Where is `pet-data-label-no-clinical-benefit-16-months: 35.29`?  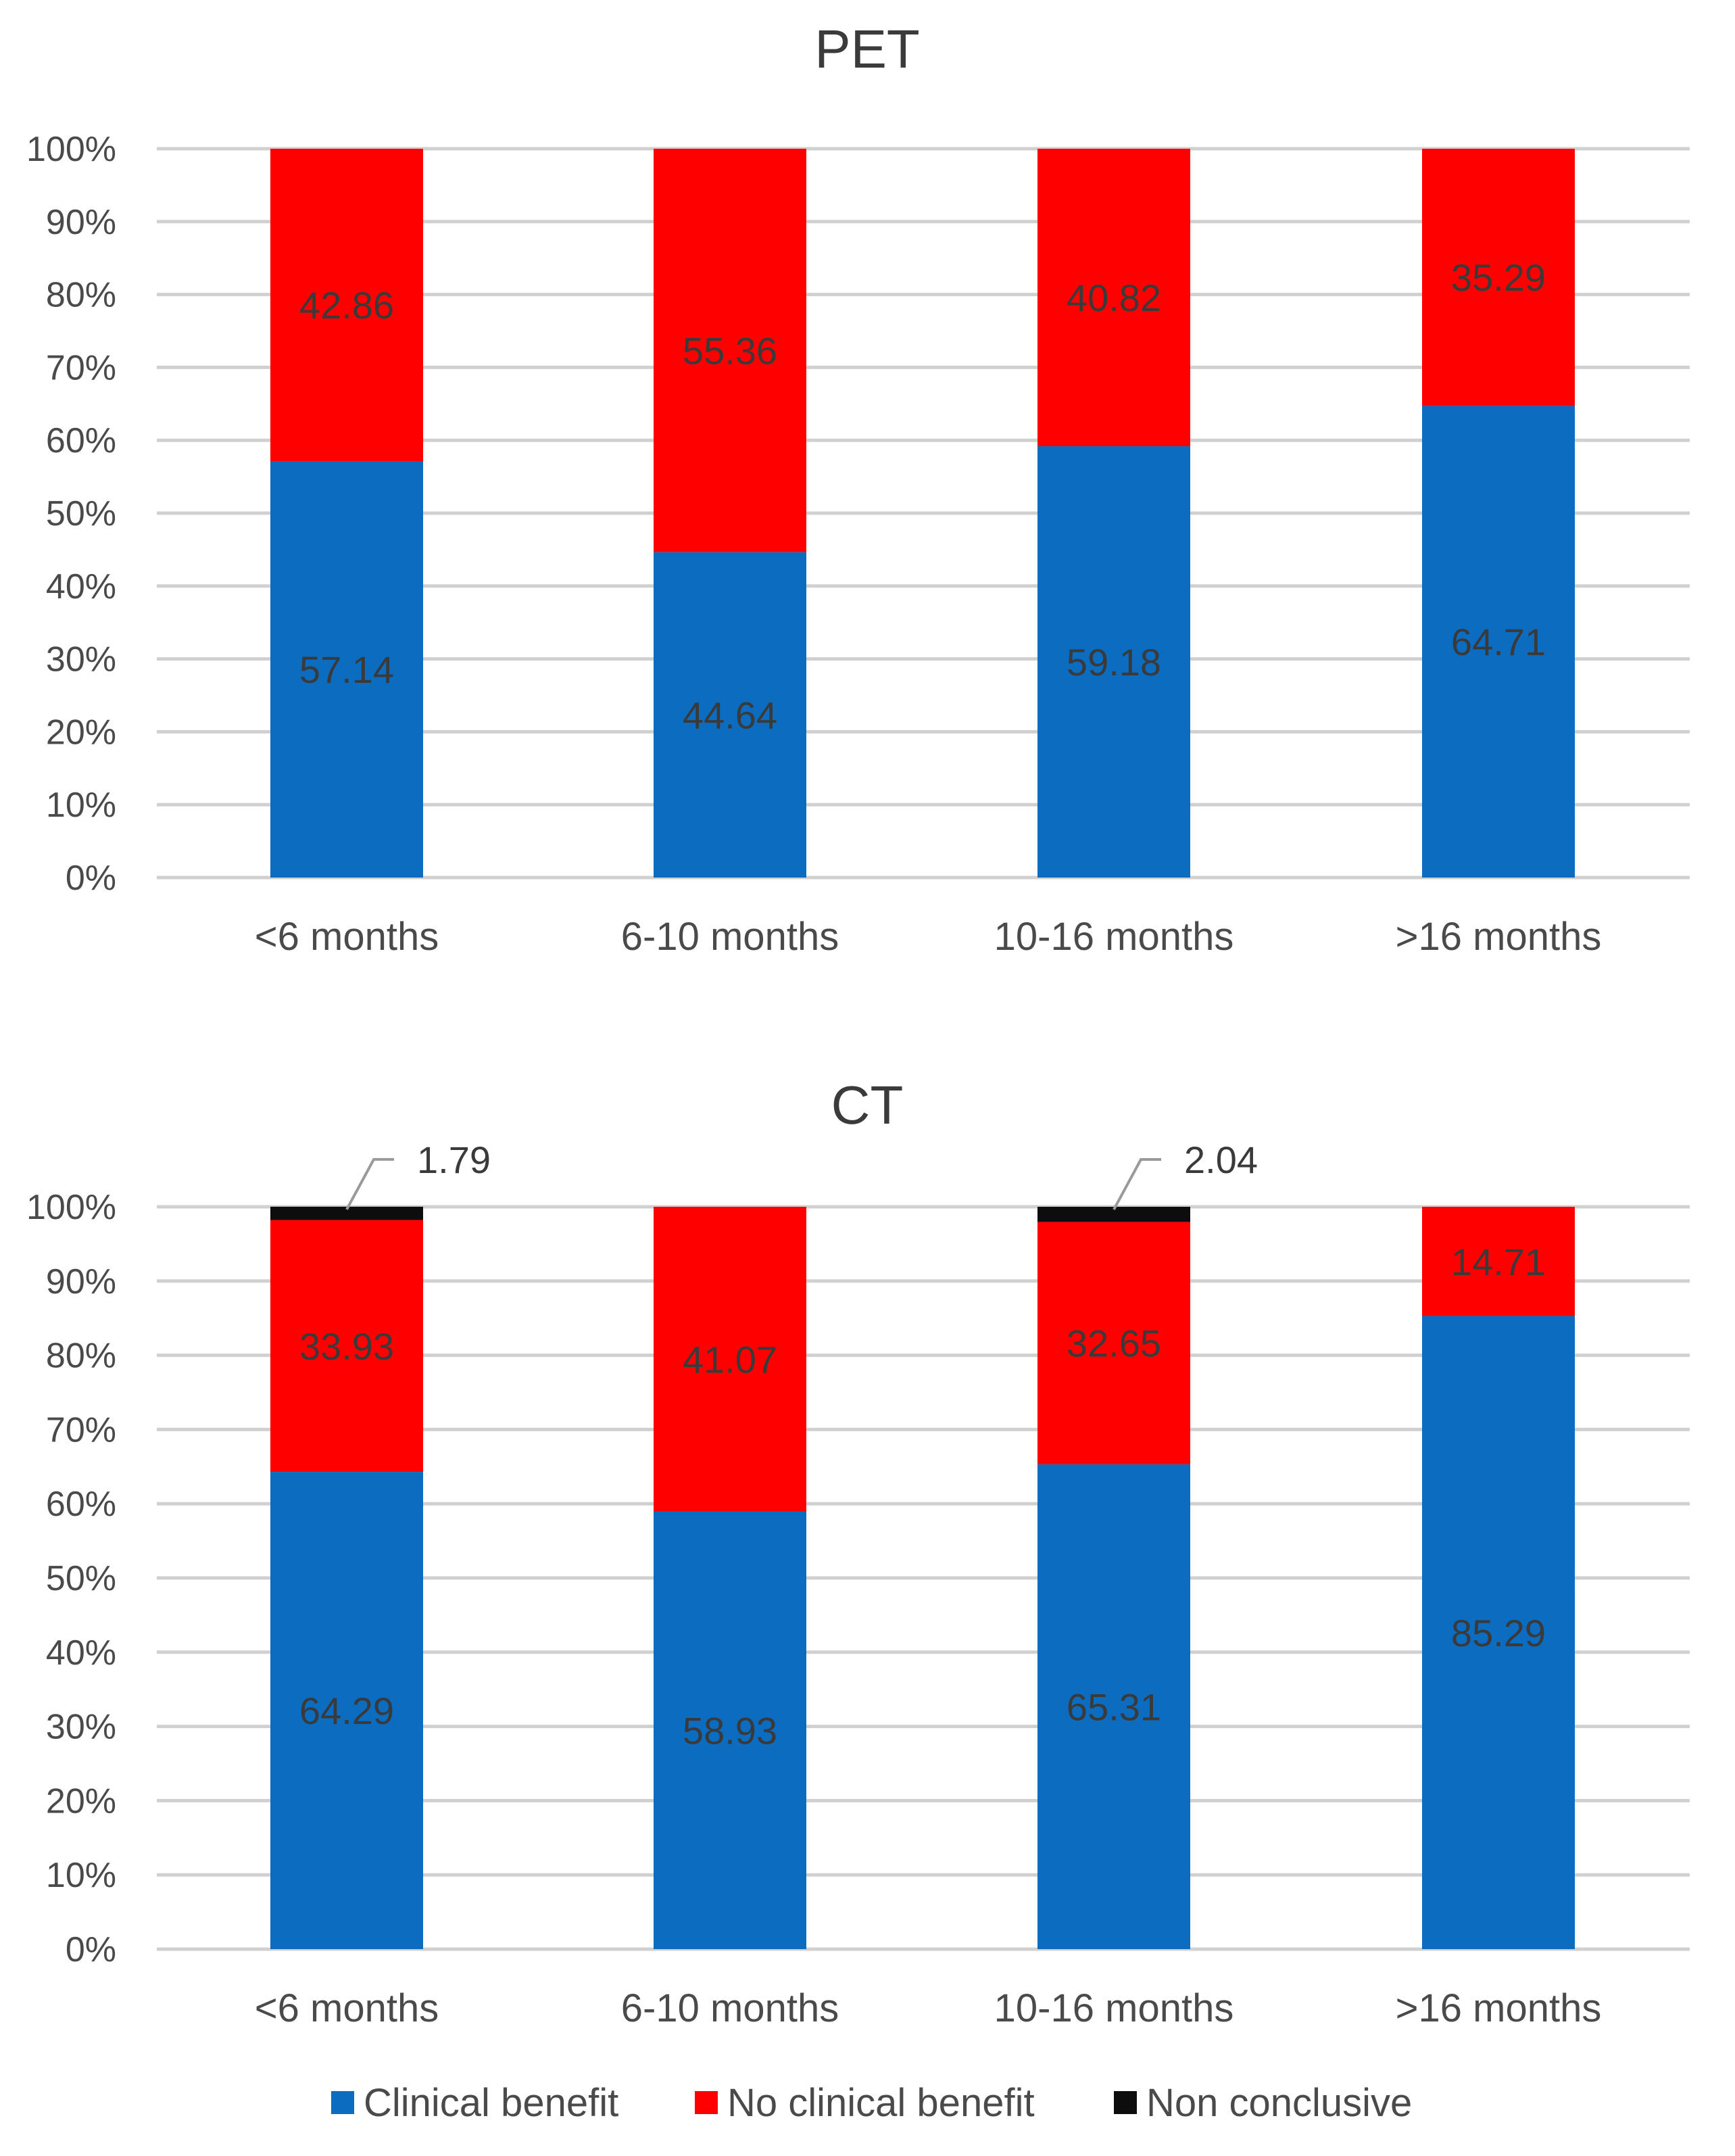 pet-data-label-no-clinical-benefit-16-months: 35.29 is located at coordinates (1499, 277).